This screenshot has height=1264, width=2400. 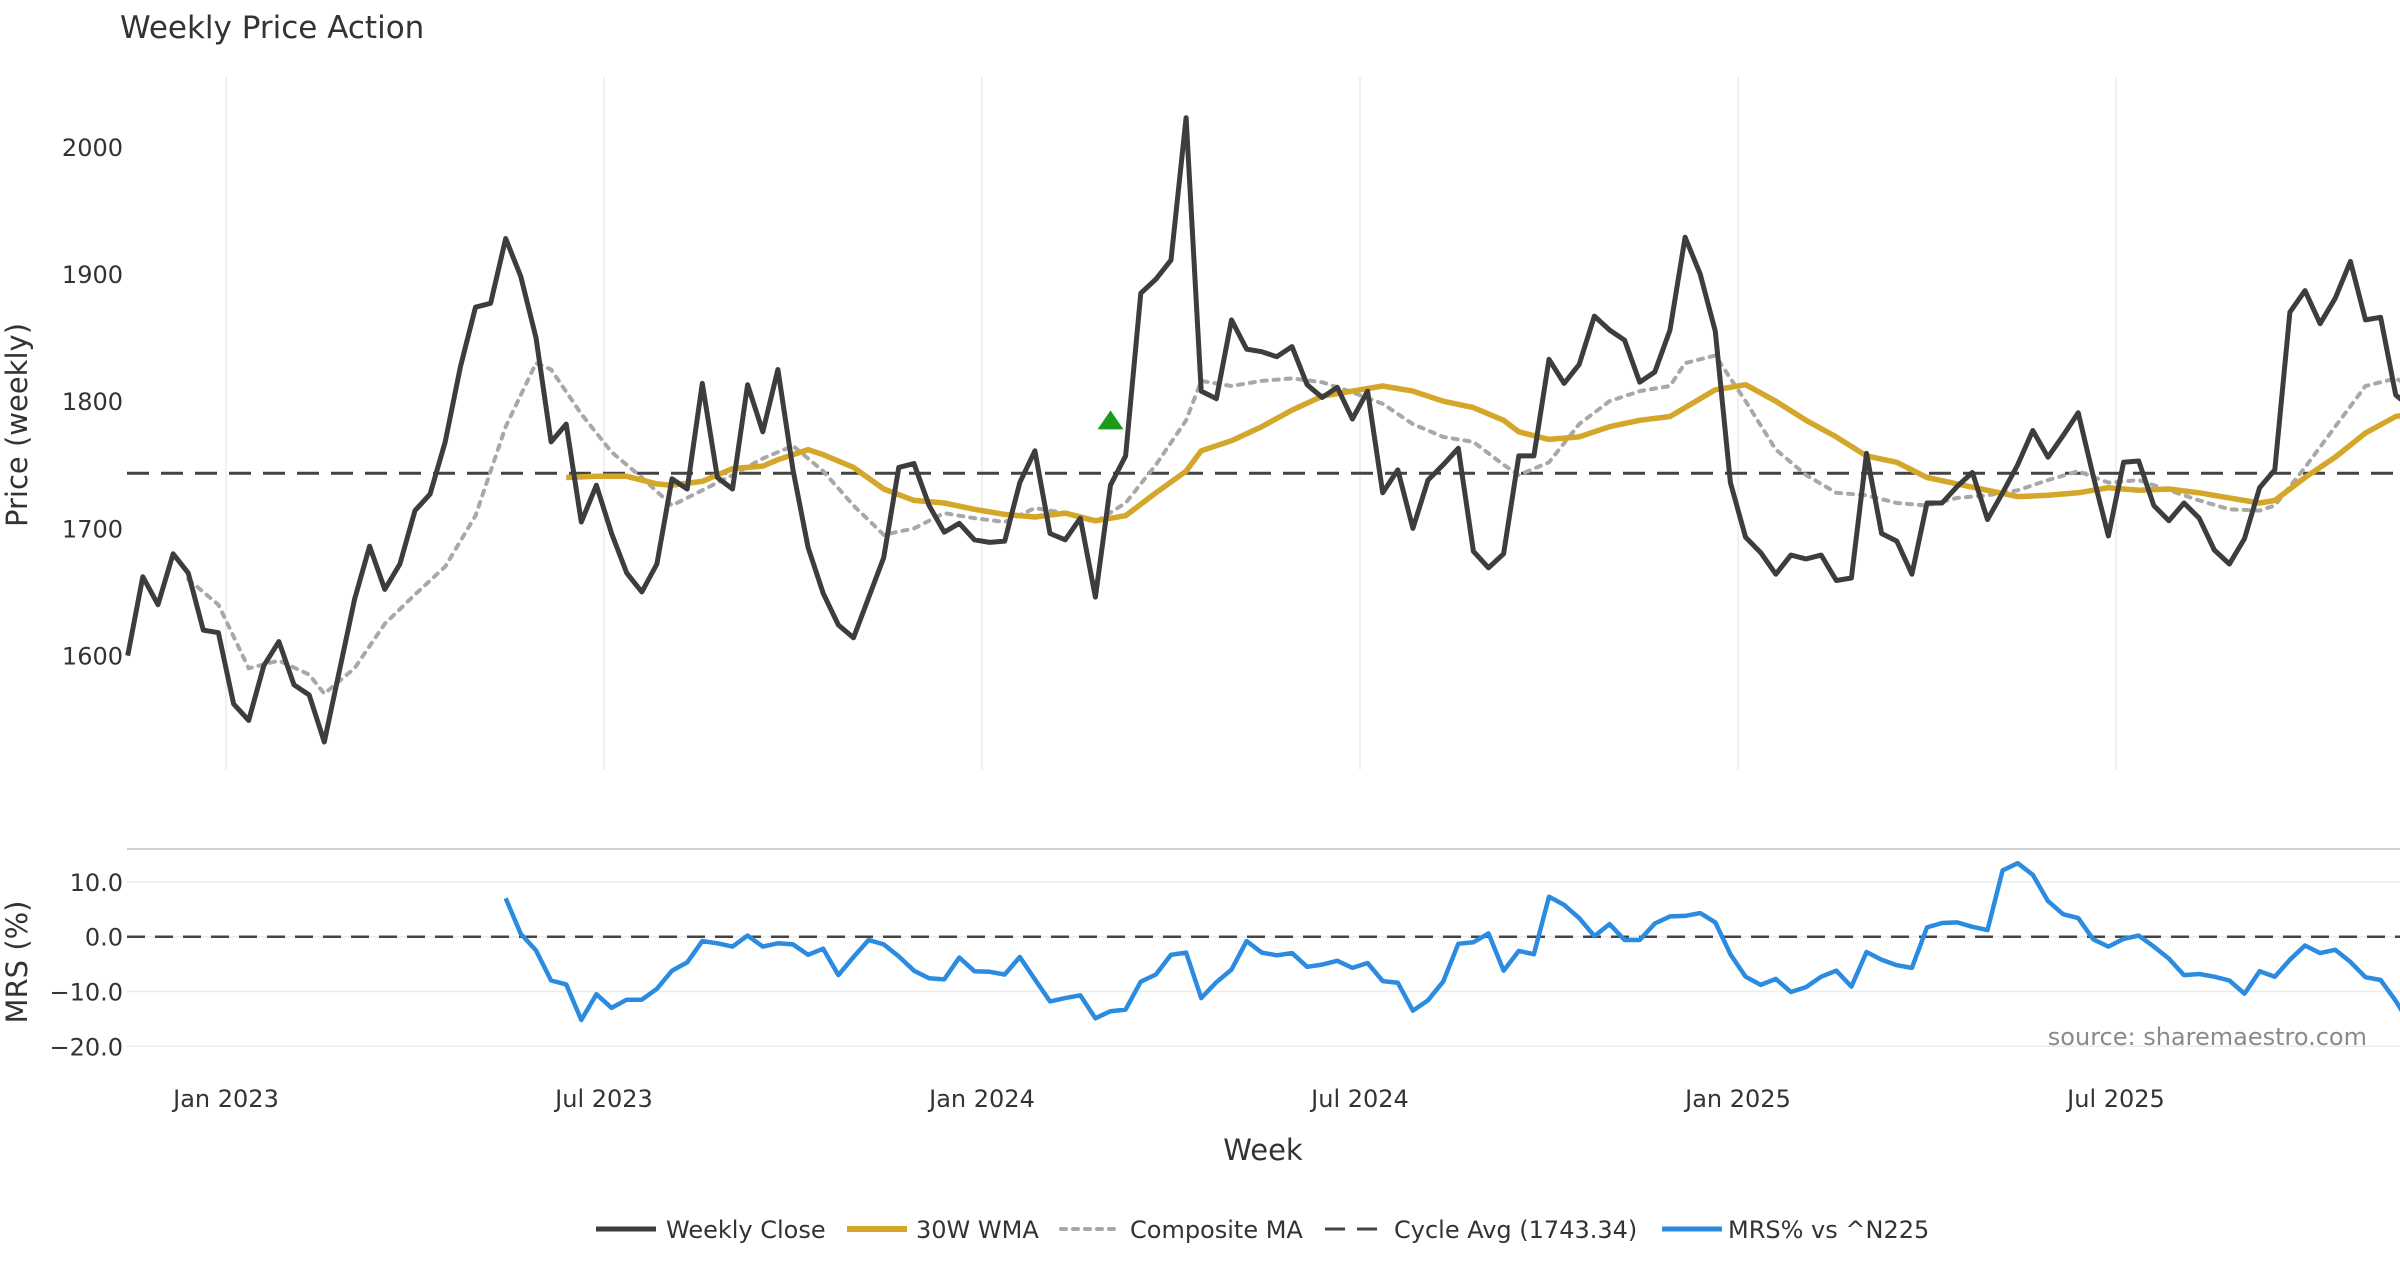 I want to click on x-tick-label: Jul 2023, so click(x=603, y=1099).